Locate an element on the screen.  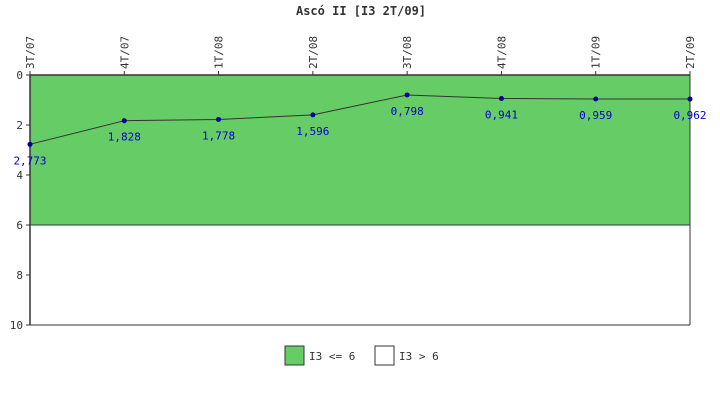
y-tick-label: 10 is located at coordinates (16, 325).